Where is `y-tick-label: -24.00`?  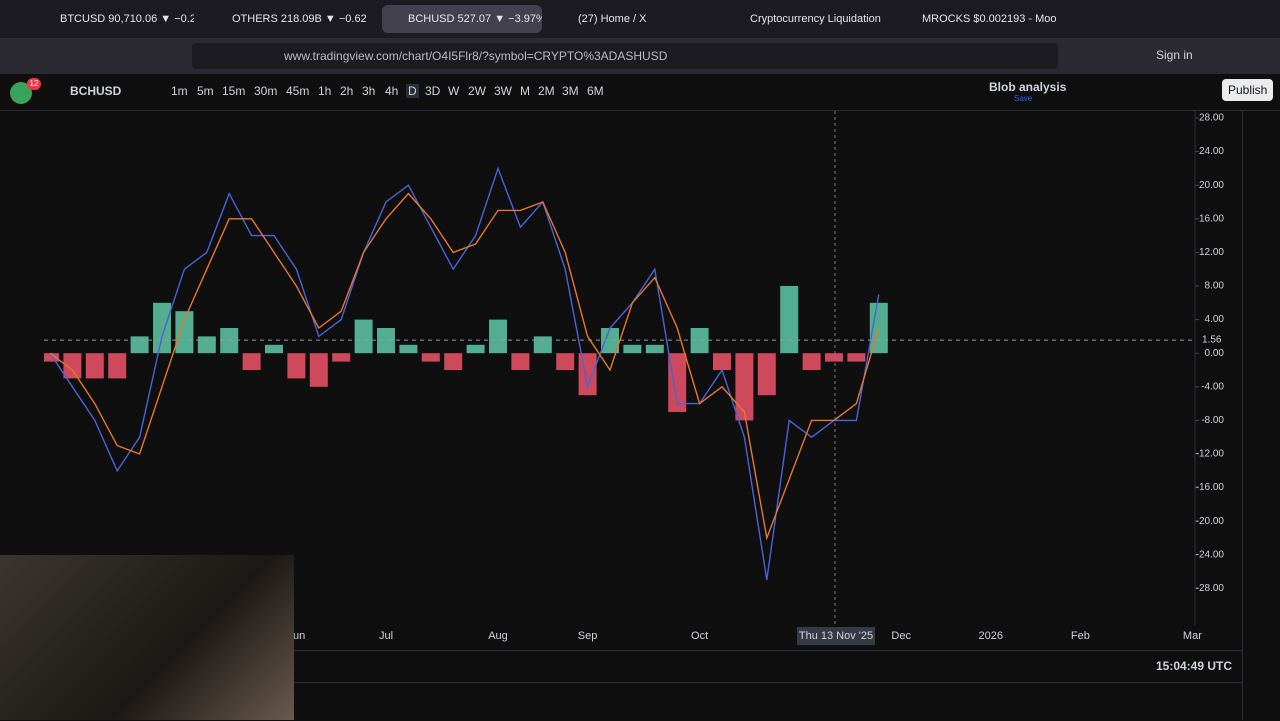
y-tick-label: -24.00 is located at coordinates (1210, 554).